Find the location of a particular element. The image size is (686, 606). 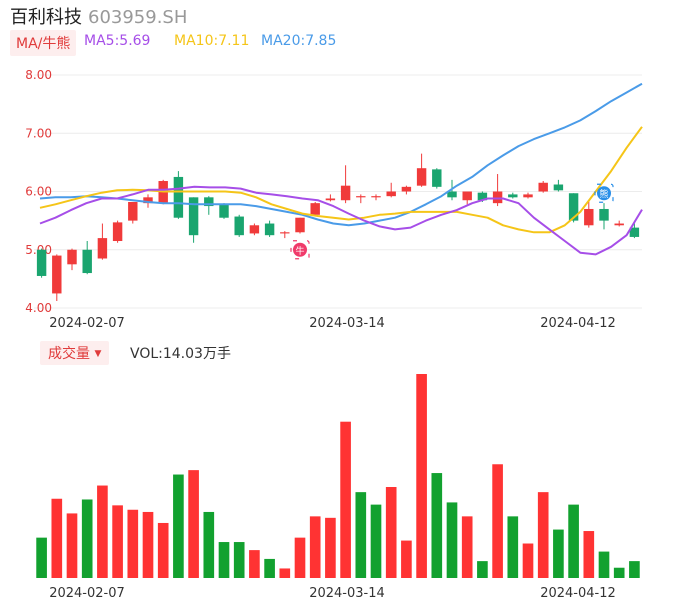

ma-type-selector: MA/牛熊 is located at coordinates (43, 43).